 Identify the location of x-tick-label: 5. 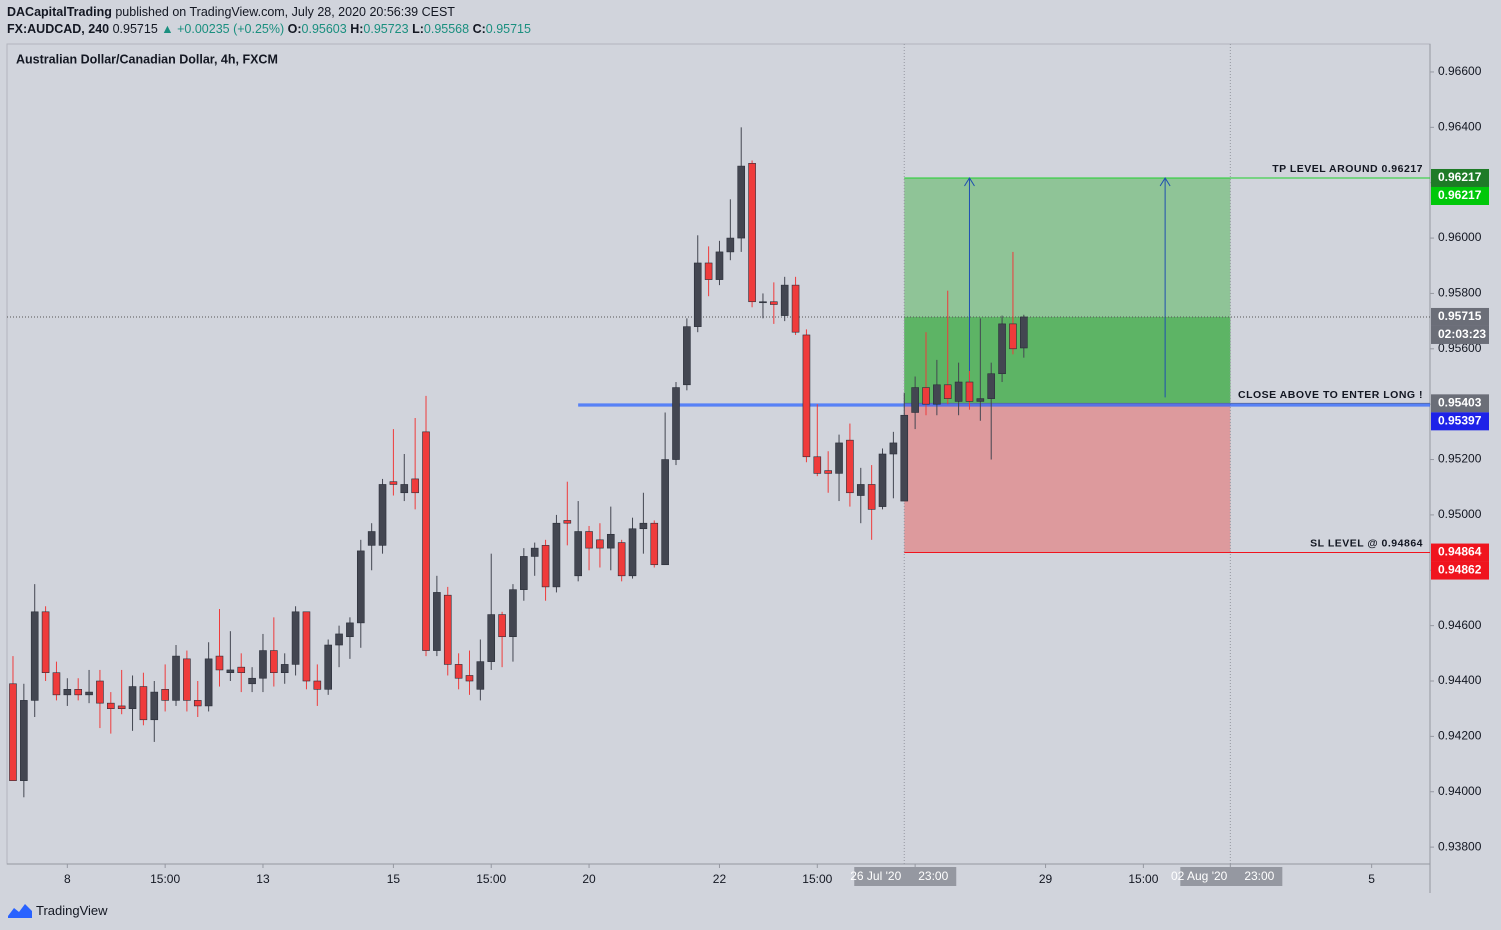
(1371, 879).